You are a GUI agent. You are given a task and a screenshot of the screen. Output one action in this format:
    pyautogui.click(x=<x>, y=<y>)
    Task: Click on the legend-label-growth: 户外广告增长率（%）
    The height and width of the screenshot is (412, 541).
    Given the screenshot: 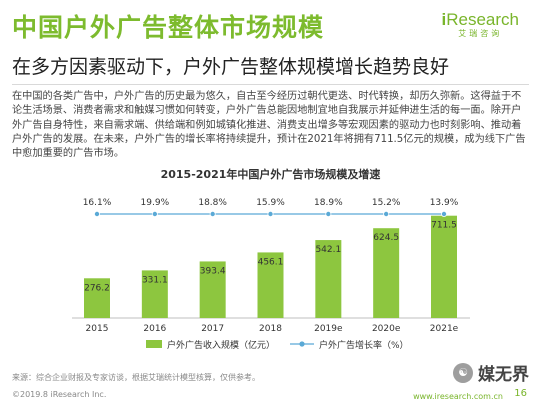 What is the action you would take?
    pyautogui.click(x=364, y=345)
    